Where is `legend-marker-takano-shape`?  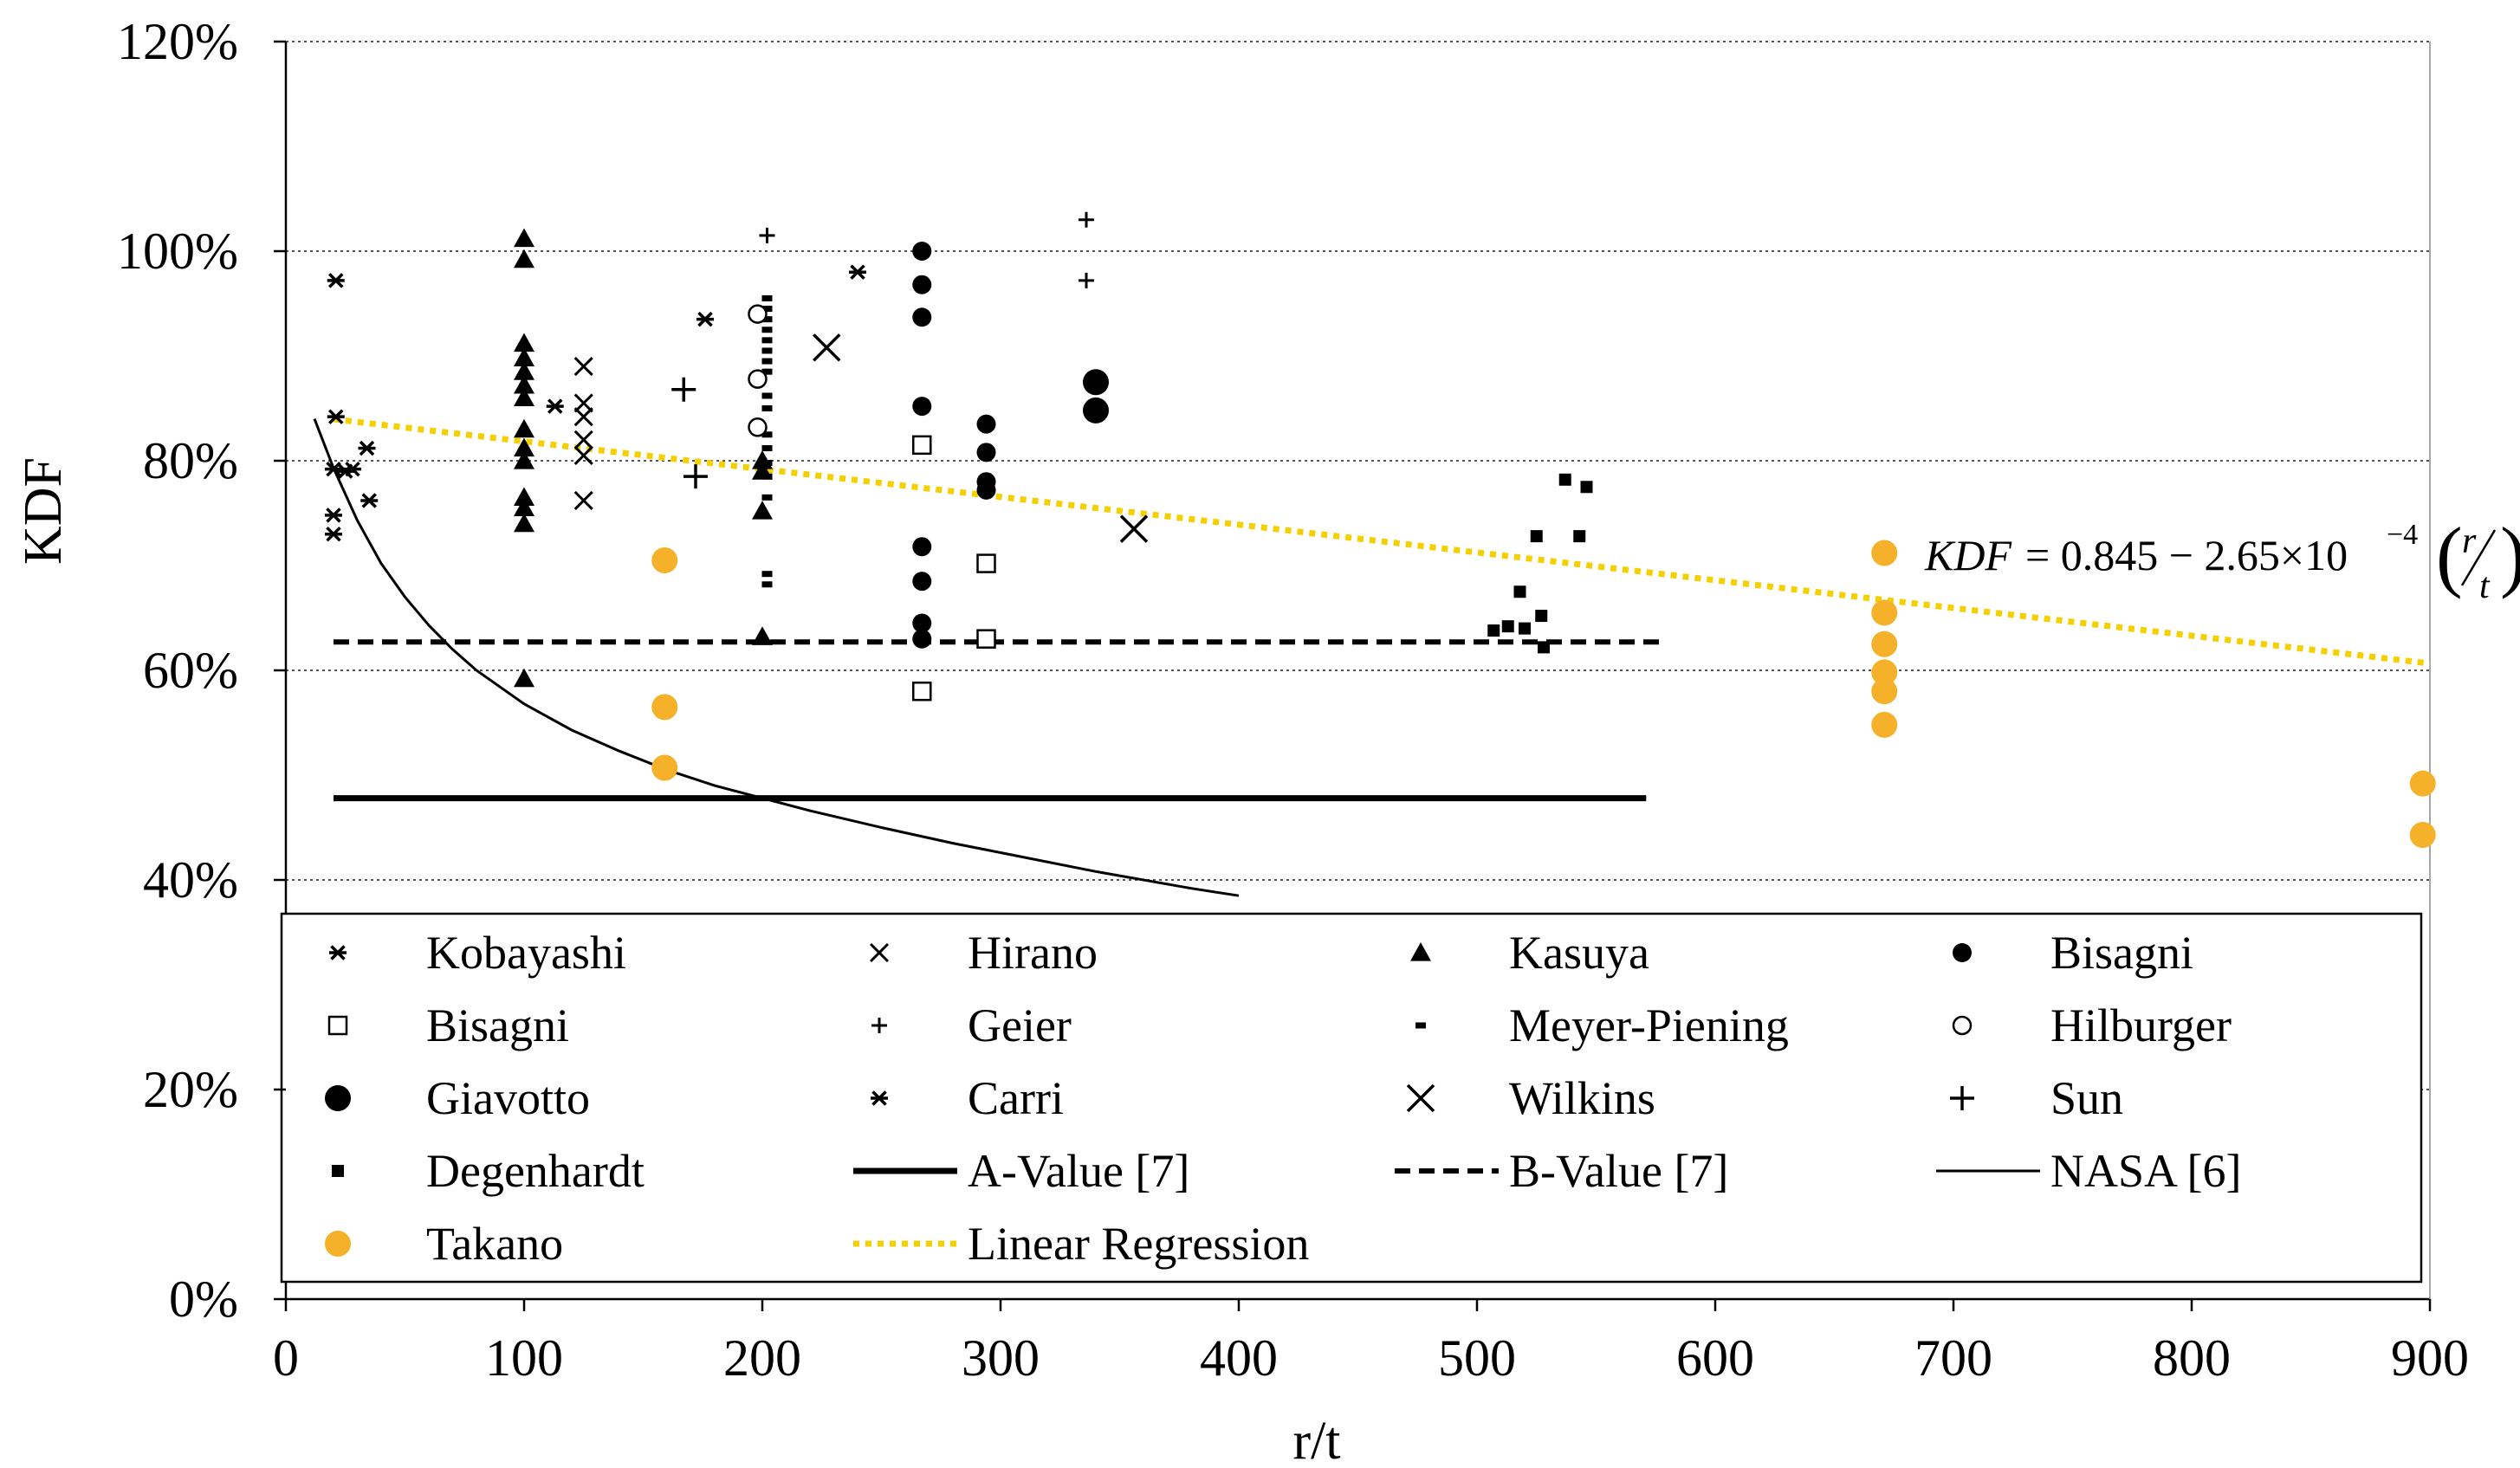
legend-marker-takano-shape is located at coordinates (338, 1244).